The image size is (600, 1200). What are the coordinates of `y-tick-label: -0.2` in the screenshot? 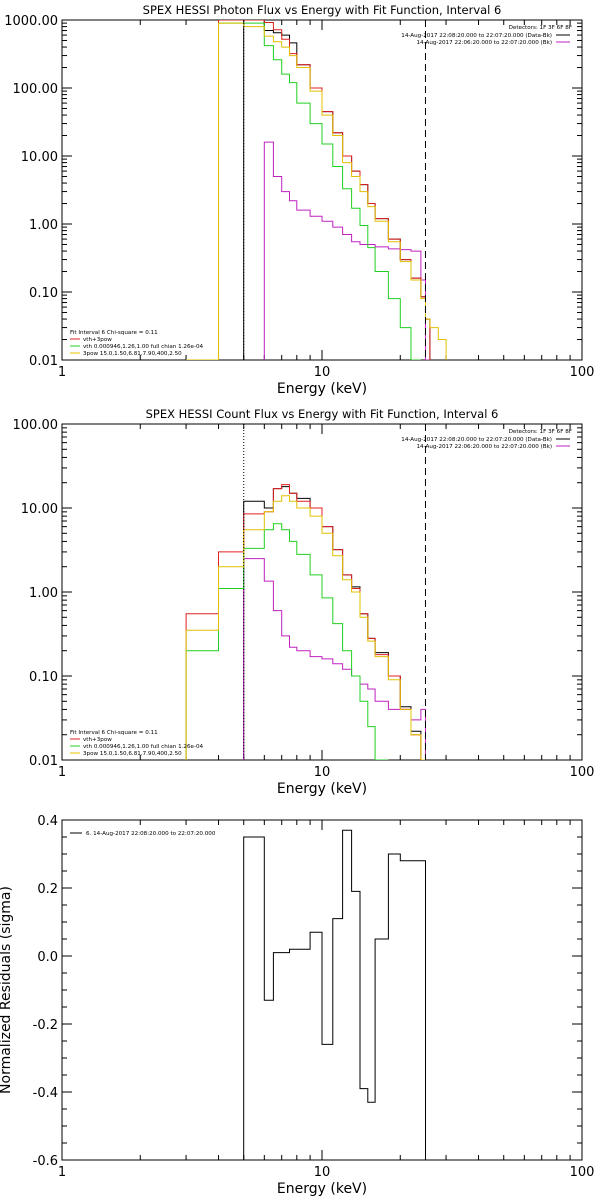 It's located at (45, 1025).